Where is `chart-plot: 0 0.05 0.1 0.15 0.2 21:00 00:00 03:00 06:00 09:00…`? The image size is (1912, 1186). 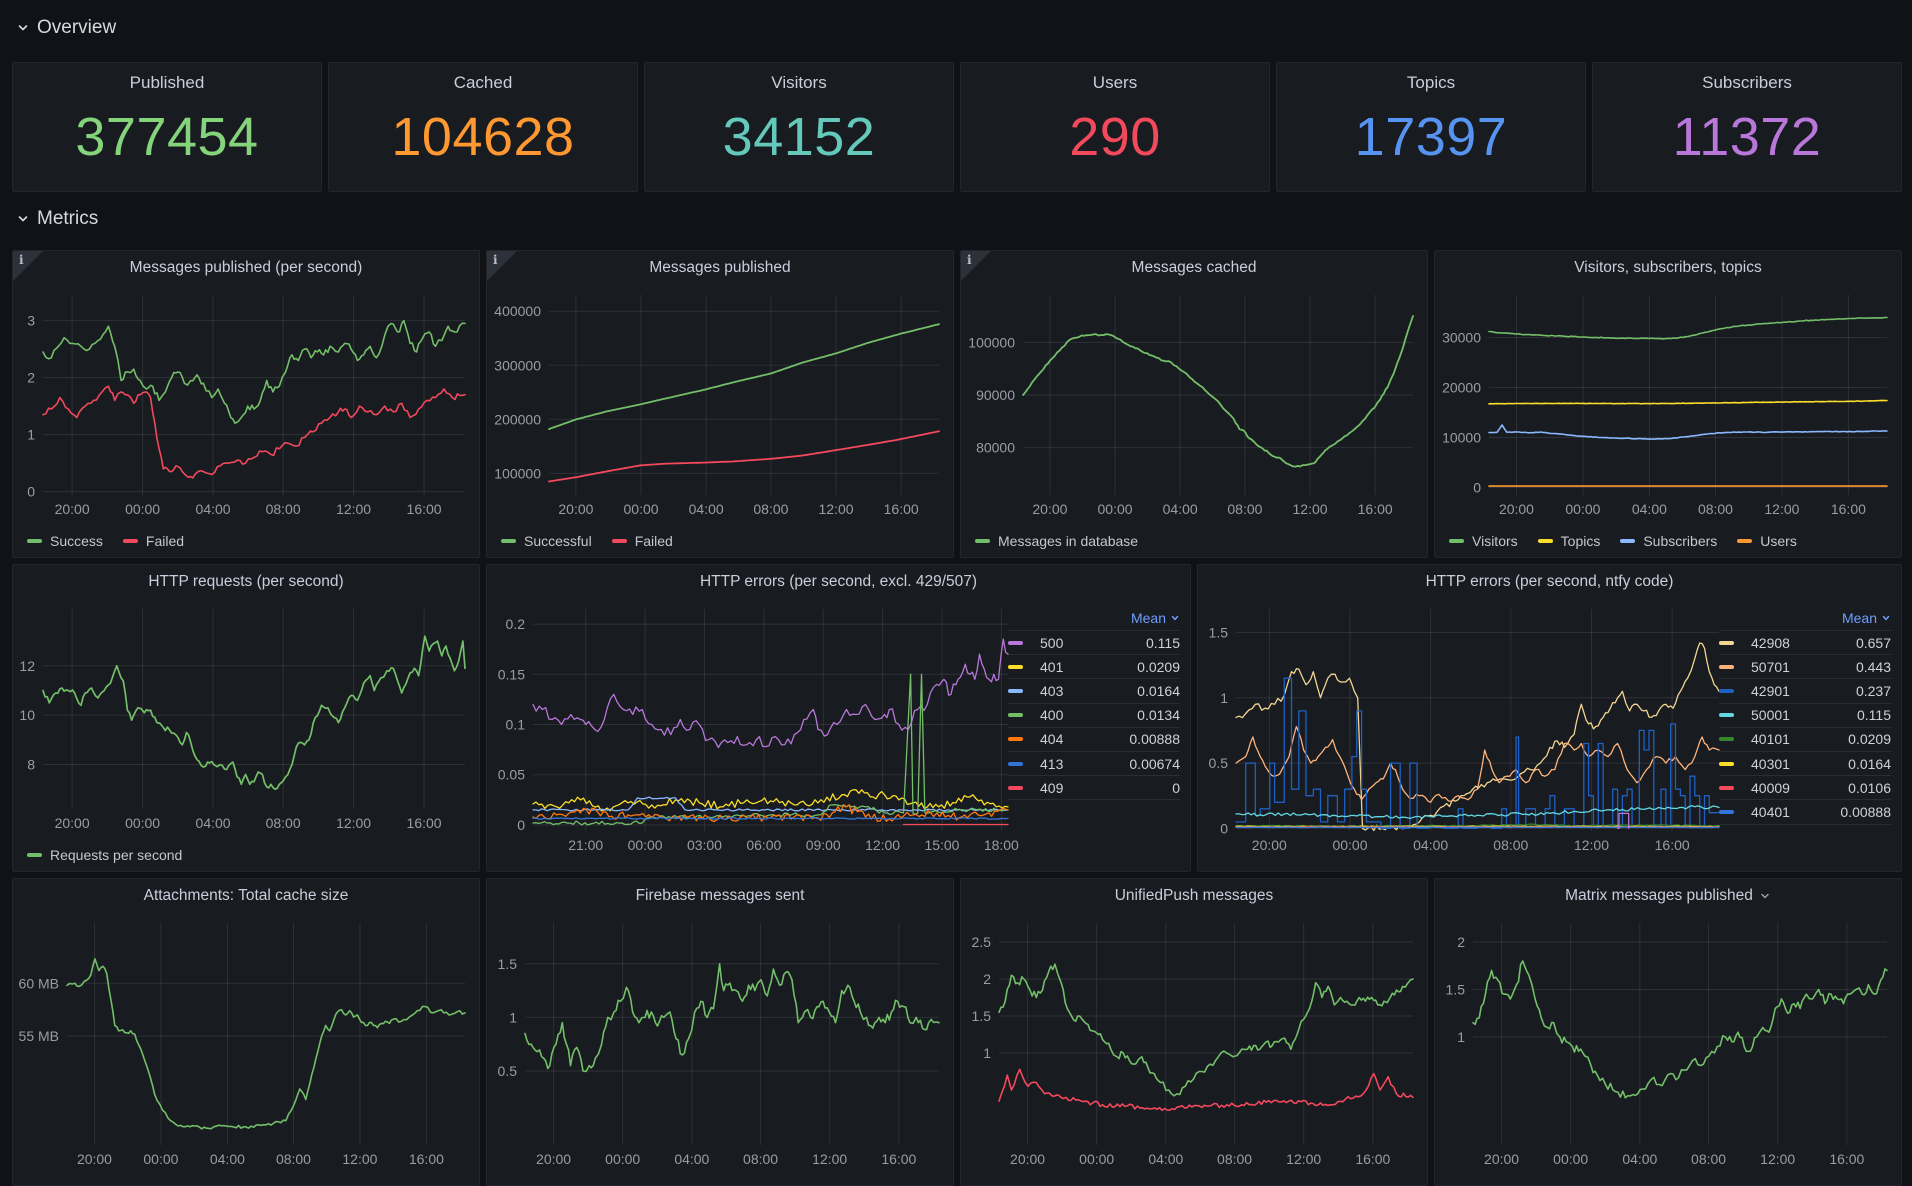
chart-plot: 0 0.05 0.1 0.15 0.2 21:00 00:00 03:00 06:00 09:00… is located at coordinates (838, 718).